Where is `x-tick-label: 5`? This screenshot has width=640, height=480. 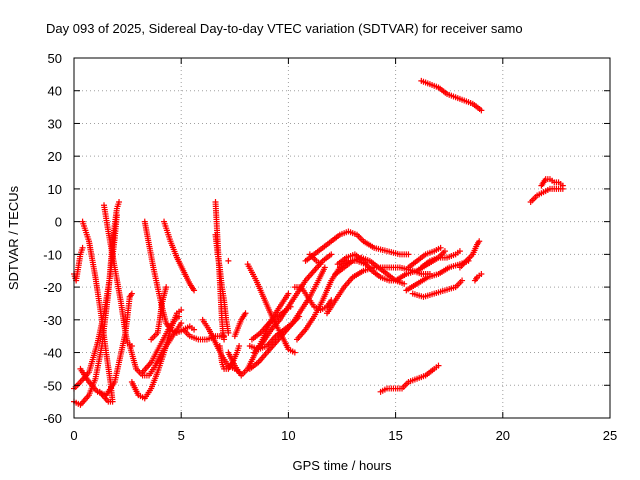 x-tick-label: 5 is located at coordinates (181, 435).